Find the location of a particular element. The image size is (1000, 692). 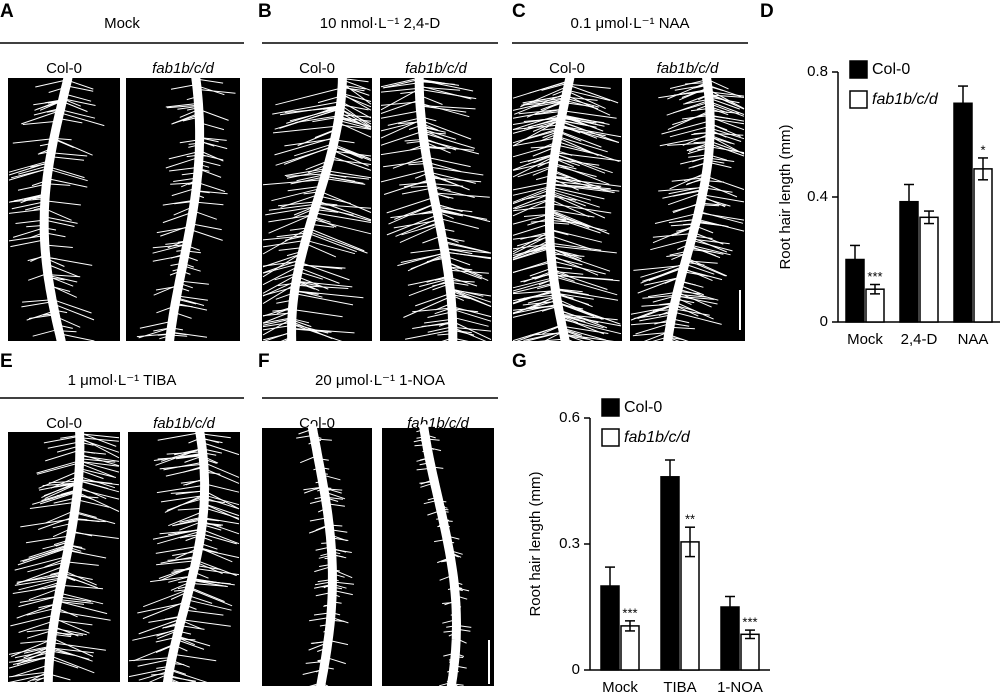

column-label: fab1b/c/d is located at coordinates (184, 423).